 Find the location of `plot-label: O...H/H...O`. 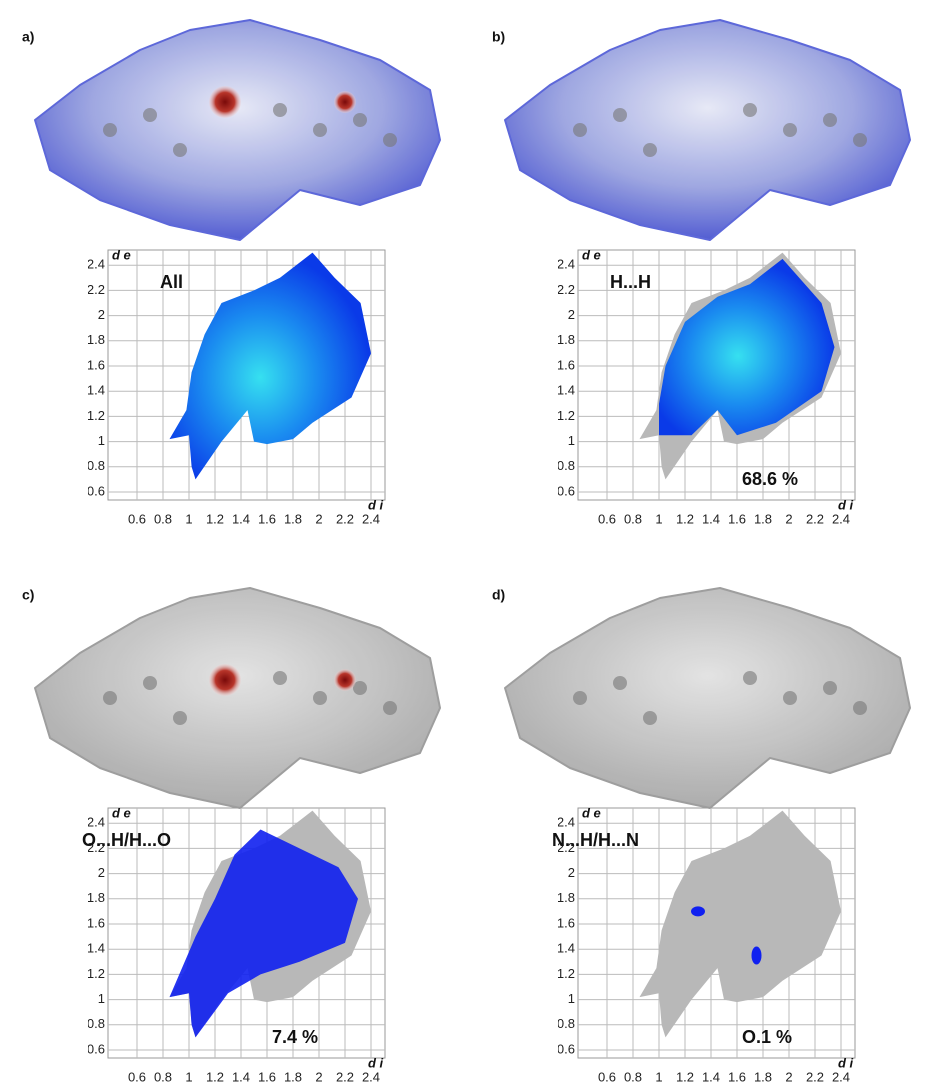

plot-label: O...H/H...O is located at coordinates (126, 840).